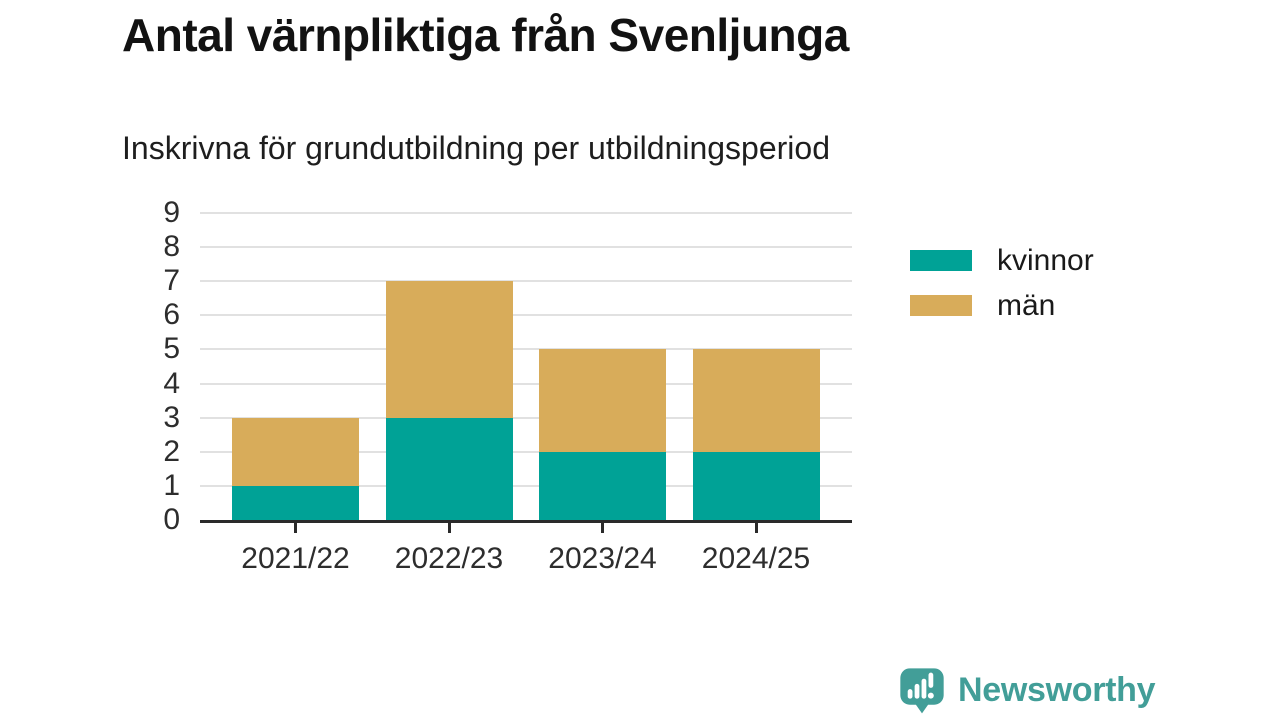 The image size is (1280, 720). I want to click on legend-item-män: män, so click(1002, 305).